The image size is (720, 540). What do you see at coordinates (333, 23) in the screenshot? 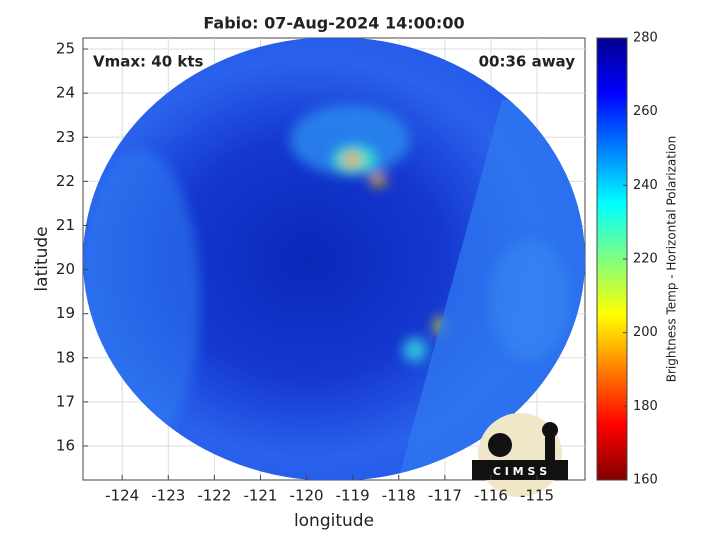
I see `chart-title: Fabio: 07-Aug-2024 14:00:00` at bounding box center [333, 23].